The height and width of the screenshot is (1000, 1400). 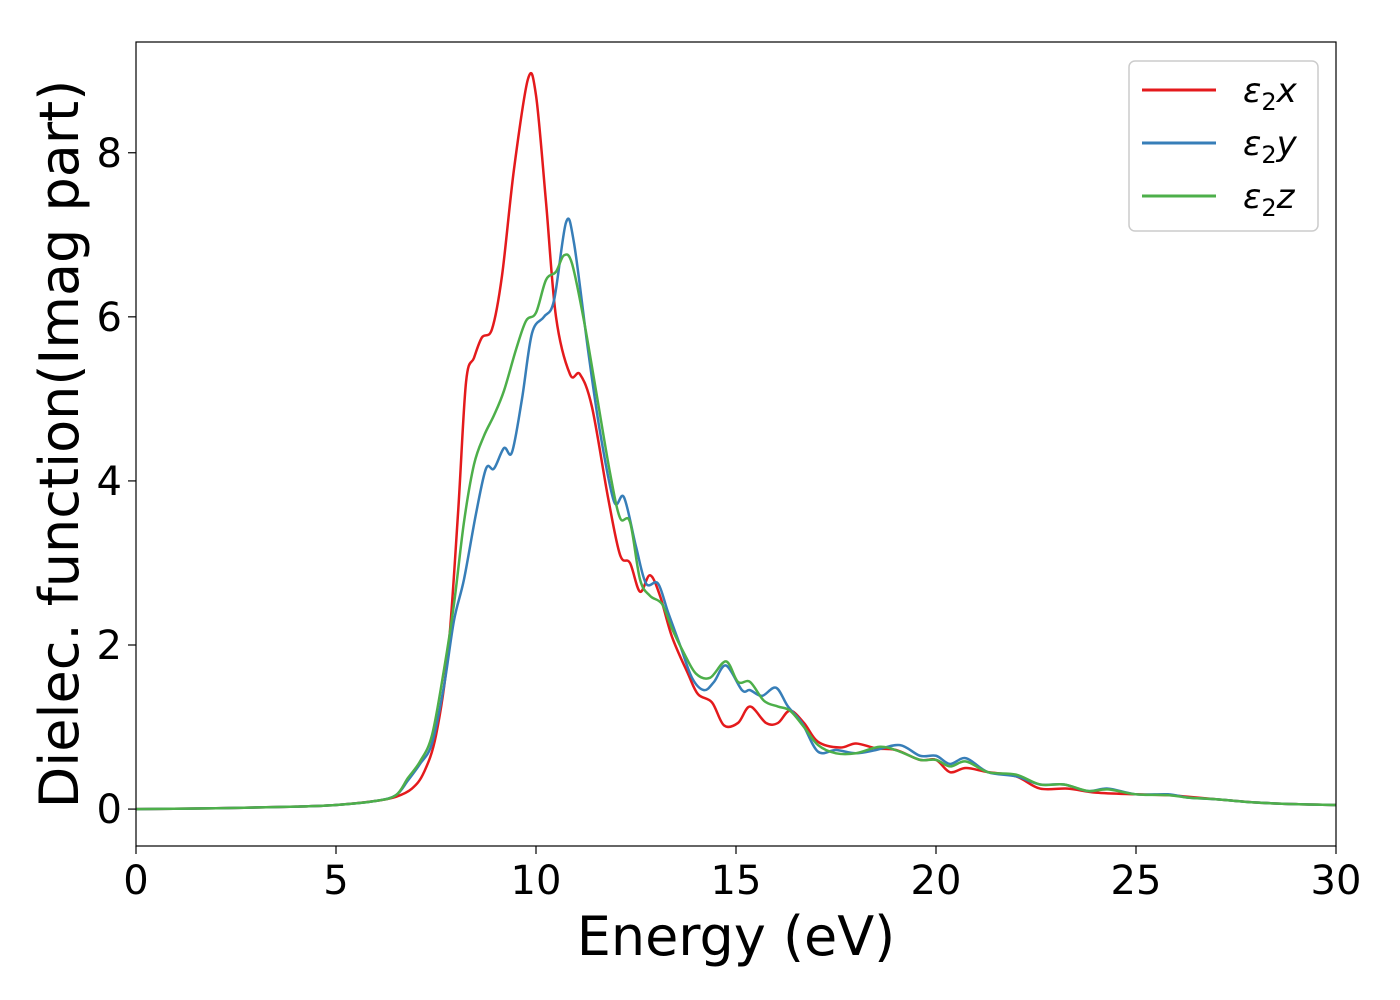 I want to click on x-tick-label: 15, so click(x=736, y=881).